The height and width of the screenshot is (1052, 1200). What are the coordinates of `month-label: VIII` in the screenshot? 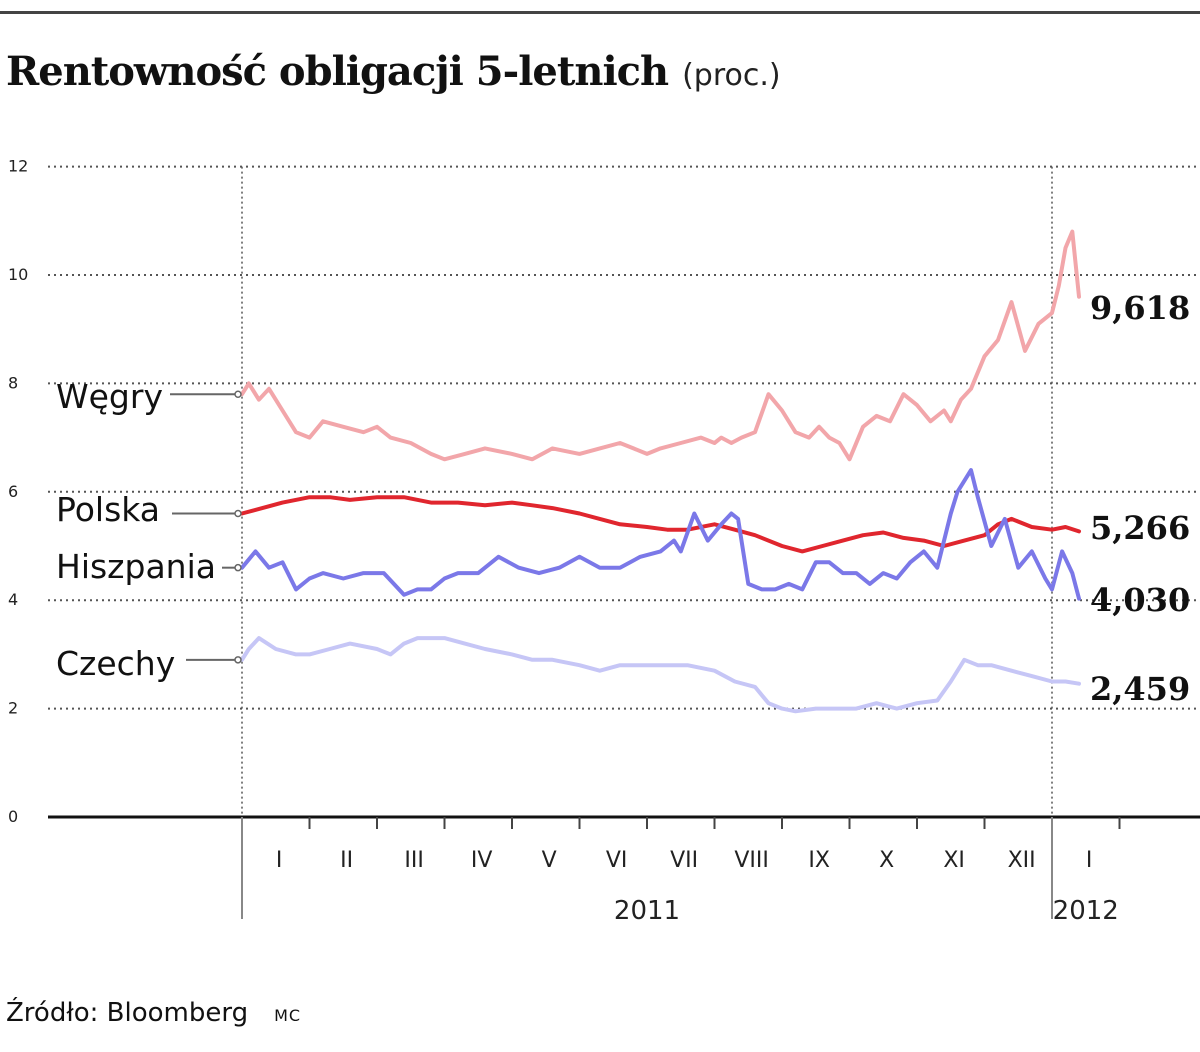 It's located at (751, 860).